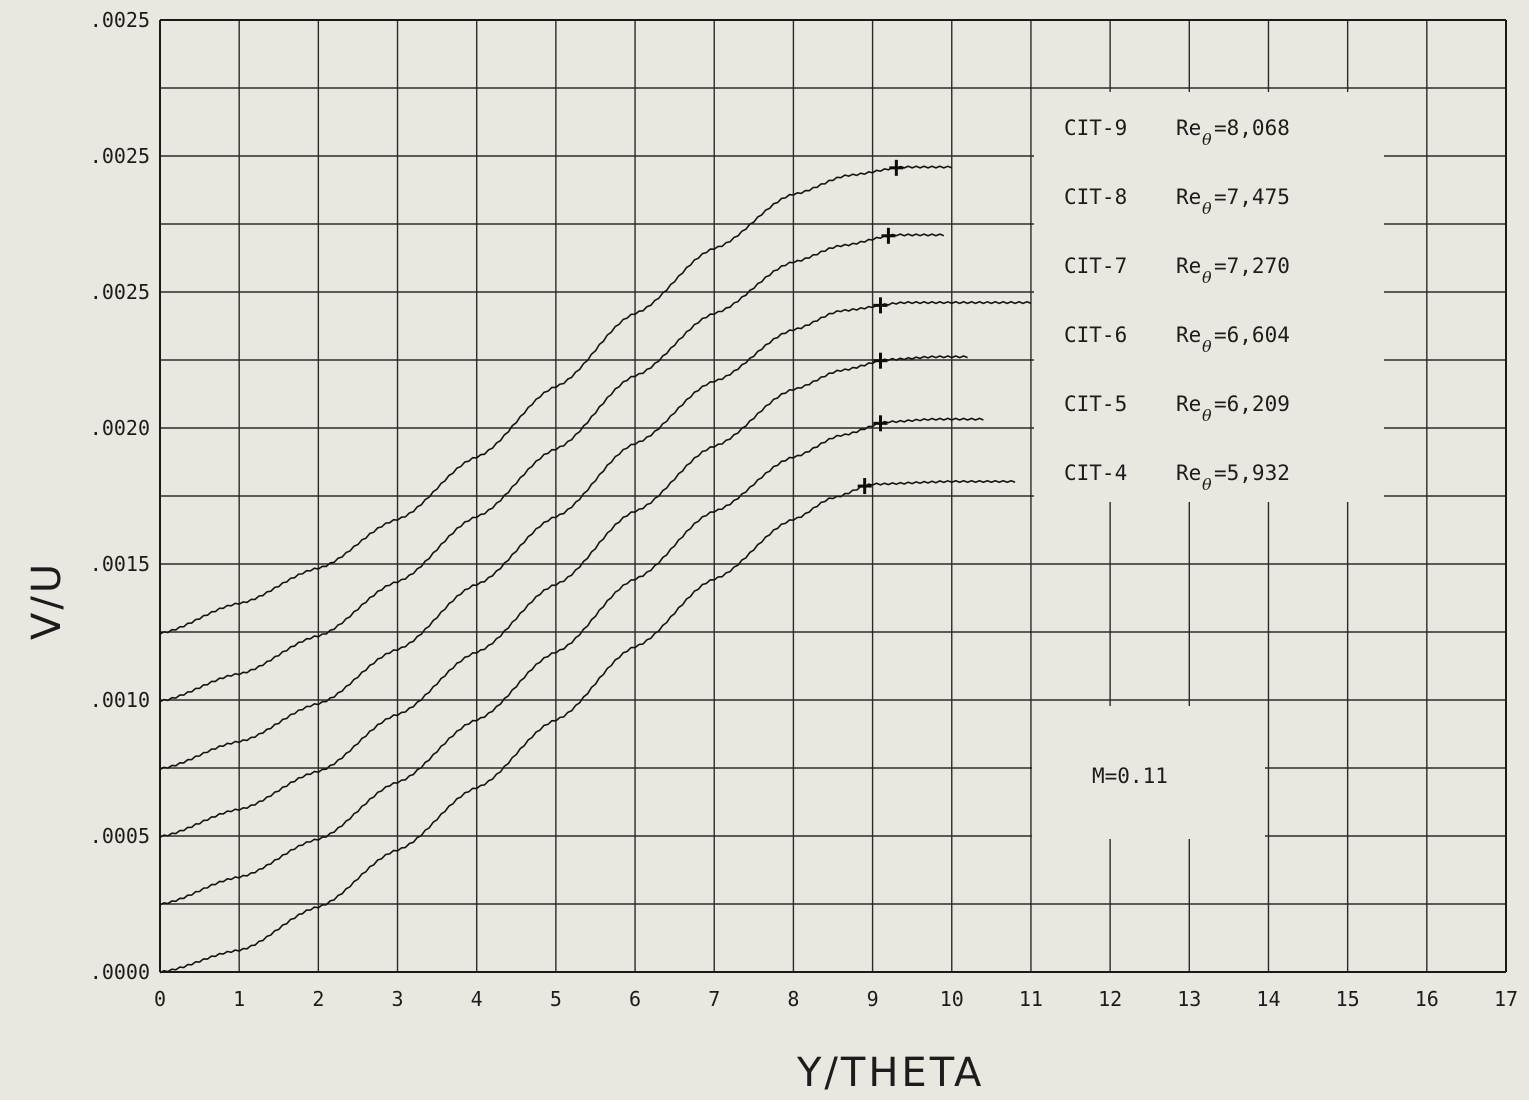 The height and width of the screenshot is (1100, 1529). I want to click on x-tick-label: 6, so click(635, 999).